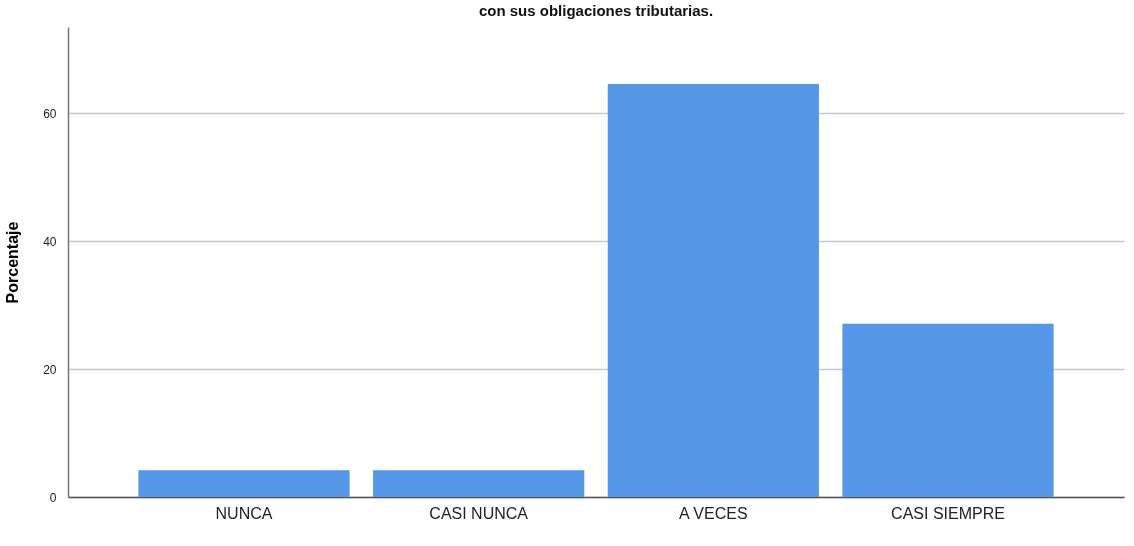 The width and height of the screenshot is (1134, 546). What do you see at coordinates (50, 113) in the screenshot?
I see `y-tick-label: 60` at bounding box center [50, 113].